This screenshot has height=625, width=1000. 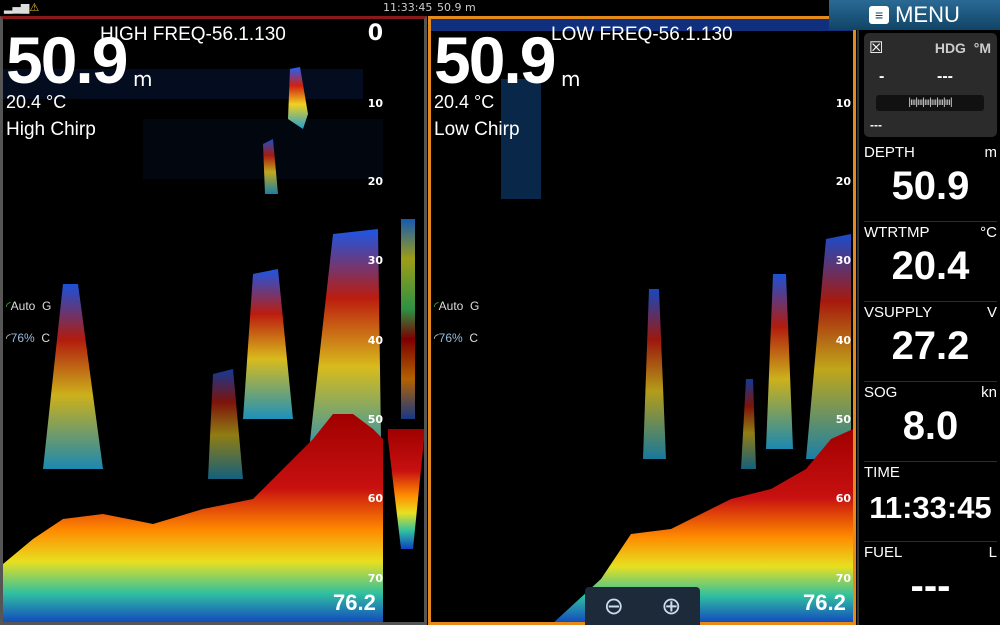 I want to click on status-depth: 50.9 m, so click(x=456, y=7).